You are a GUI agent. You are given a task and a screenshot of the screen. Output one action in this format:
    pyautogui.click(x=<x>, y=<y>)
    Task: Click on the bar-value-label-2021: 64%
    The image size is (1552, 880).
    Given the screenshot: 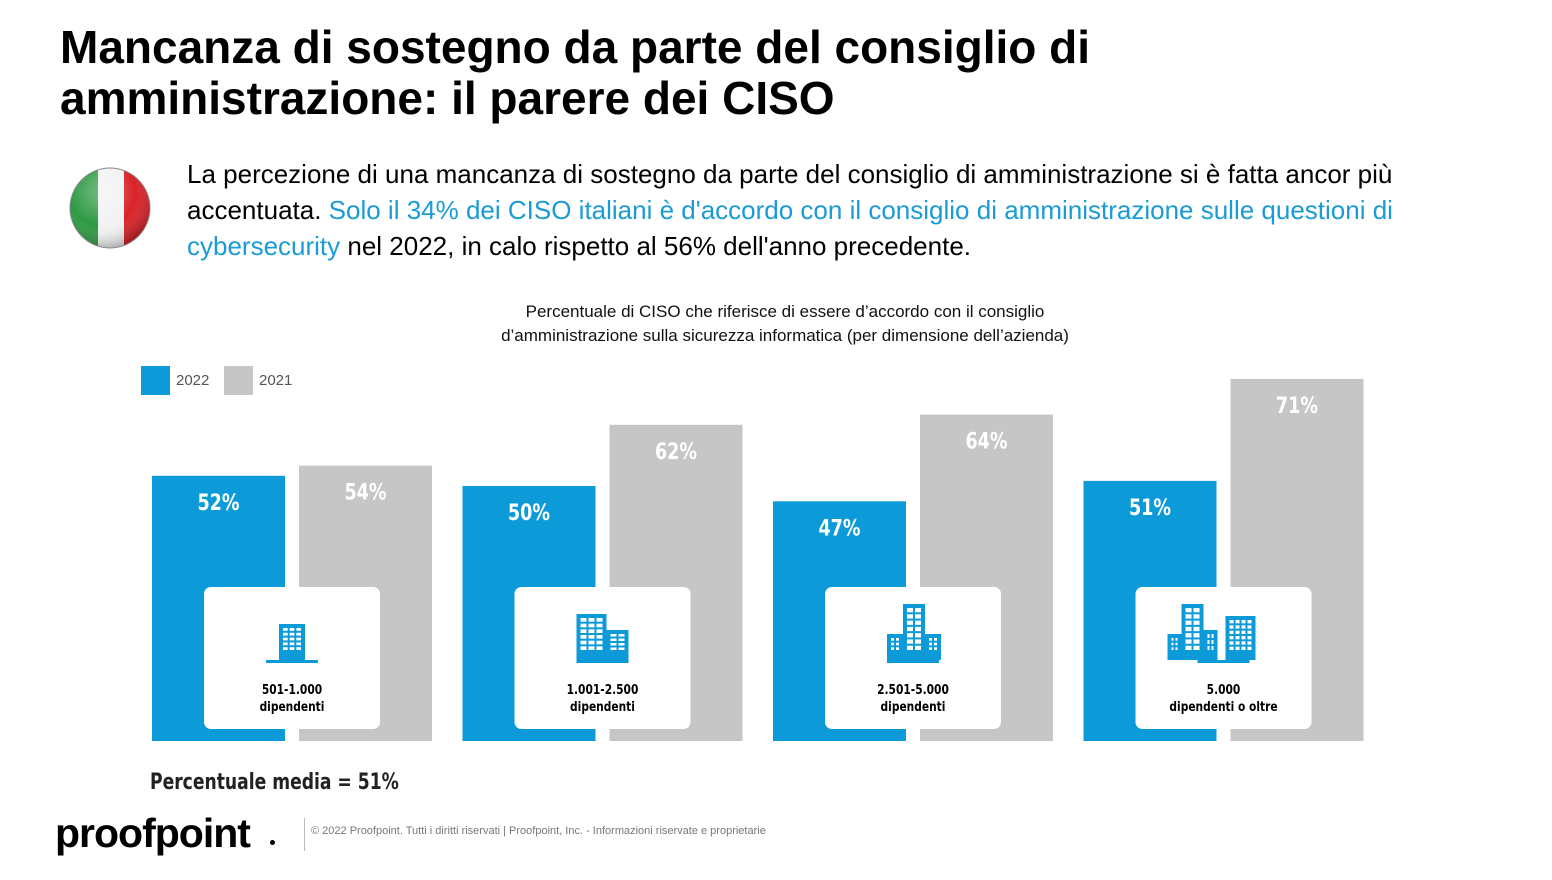 What is the action you would take?
    pyautogui.click(x=986, y=441)
    